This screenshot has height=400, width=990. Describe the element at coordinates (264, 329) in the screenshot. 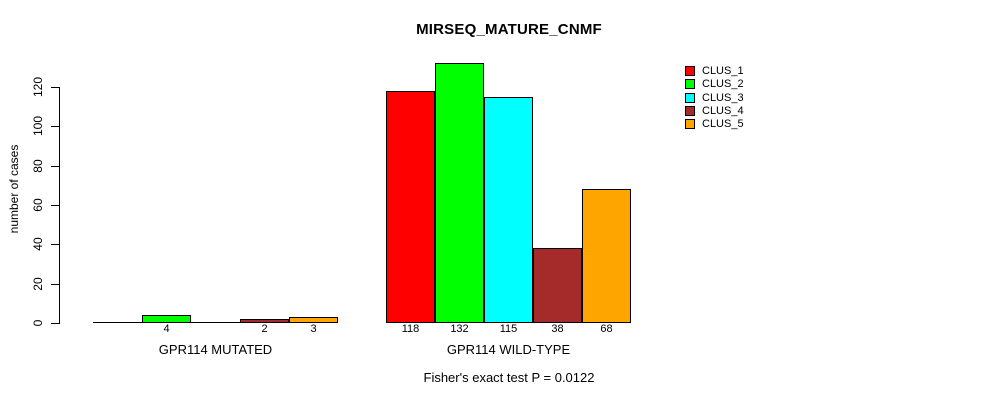

I see `bar-value-label: 2` at that location.